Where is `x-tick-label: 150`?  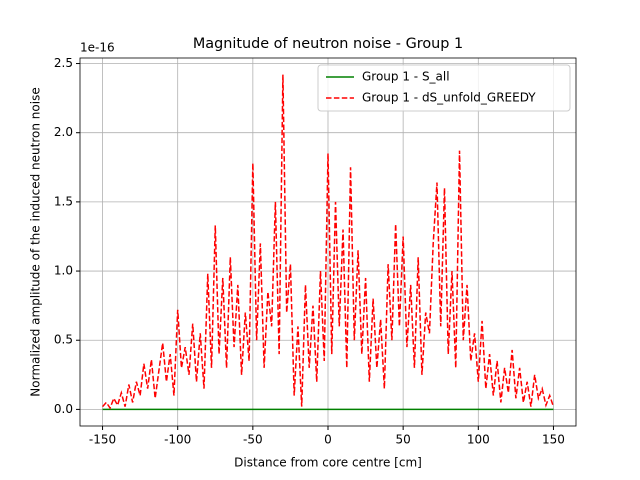
x-tick-label: 150 is located at coordinates (553, 440).